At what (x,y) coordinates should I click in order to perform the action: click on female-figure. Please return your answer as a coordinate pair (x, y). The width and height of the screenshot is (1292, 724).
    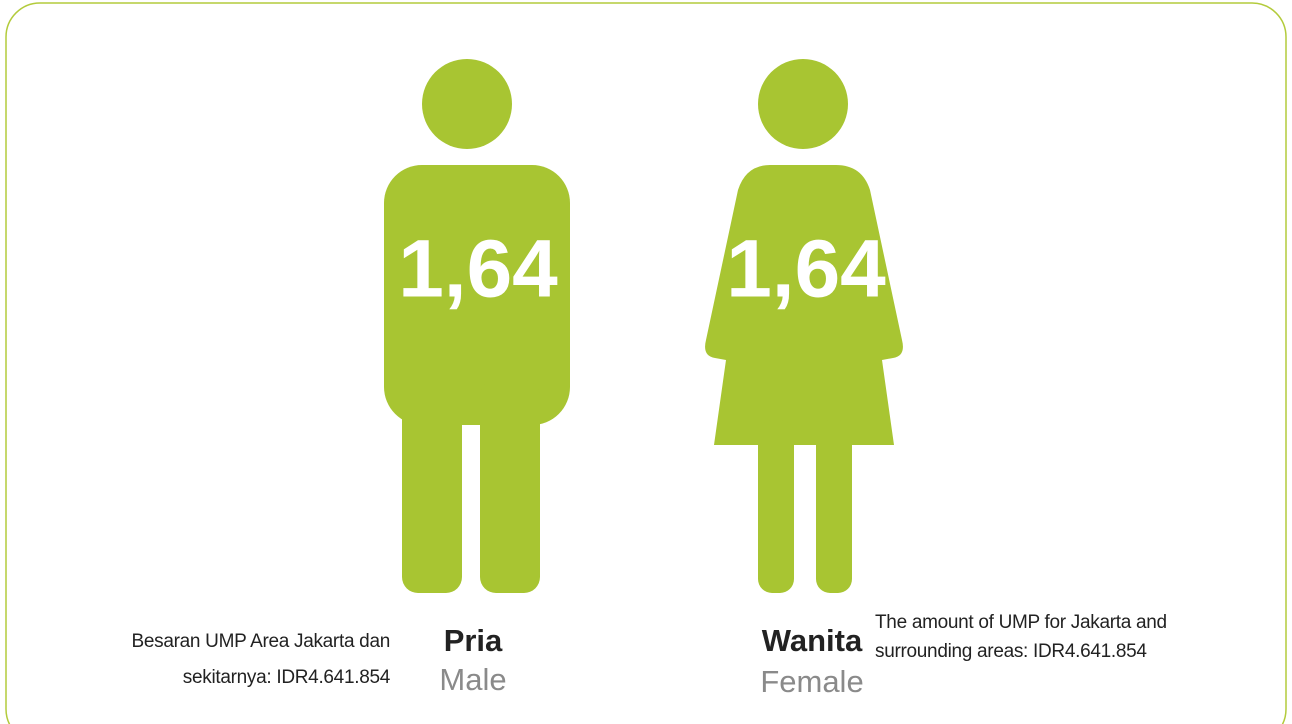
    Looking at the image, I should click on (804, 326).